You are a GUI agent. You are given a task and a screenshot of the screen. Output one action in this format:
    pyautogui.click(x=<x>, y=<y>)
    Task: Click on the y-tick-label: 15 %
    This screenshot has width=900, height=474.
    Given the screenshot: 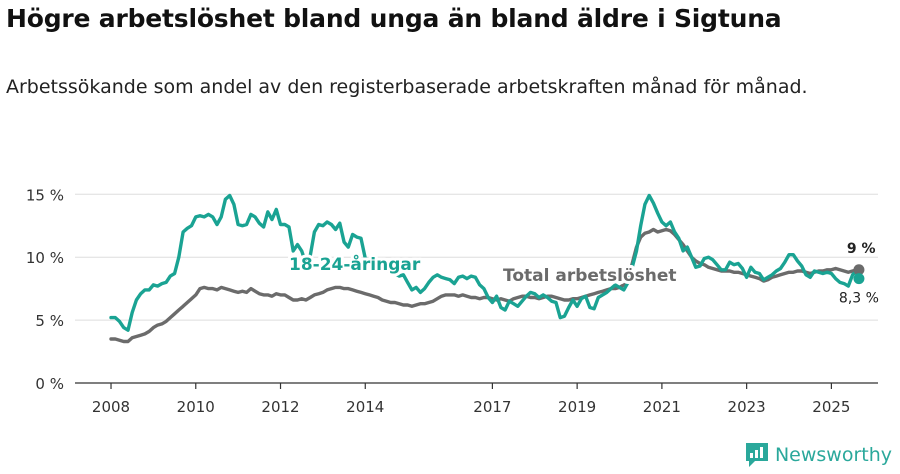 What is the action you would take?
    pyautogui.click(x=45, y=195)
    